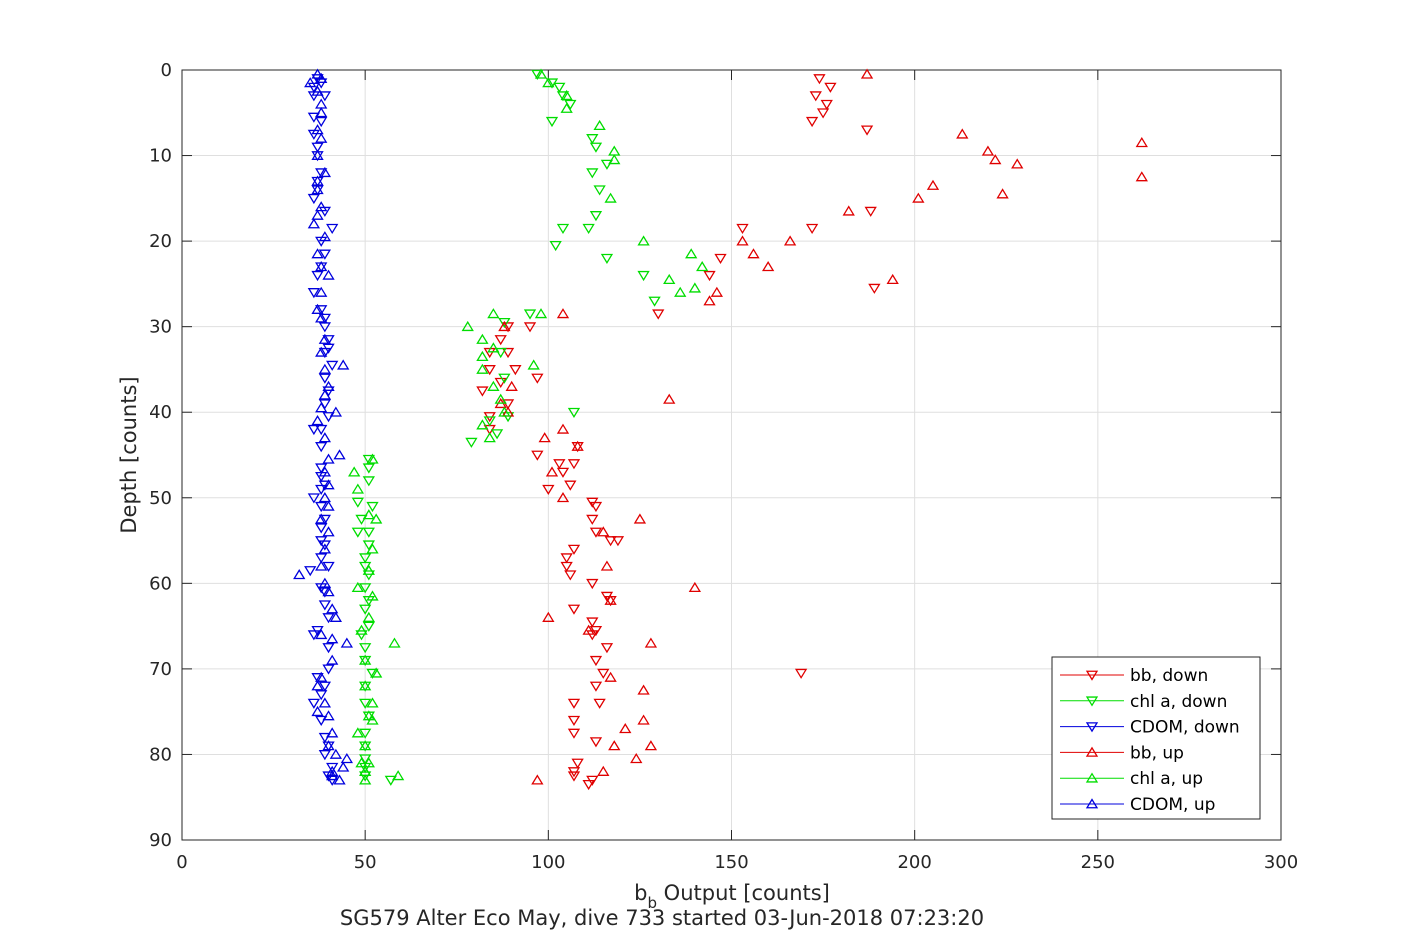  Describe the element at coordinates (160, 583) in the screenshot. I see `y-tick-label: 60` at that location.